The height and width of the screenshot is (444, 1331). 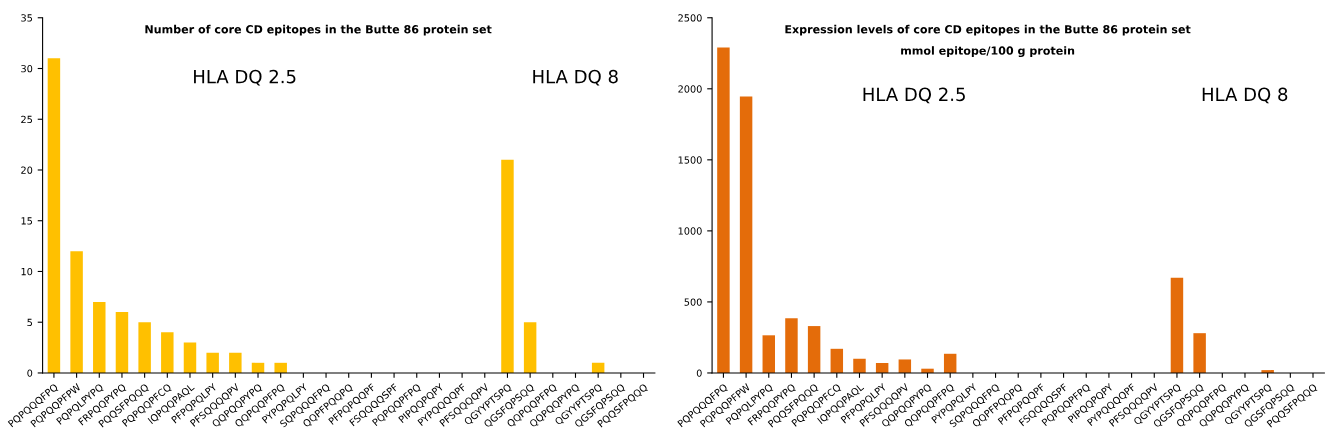 I want to click on y-tick-label: 1500, so click(x=690, y=160).